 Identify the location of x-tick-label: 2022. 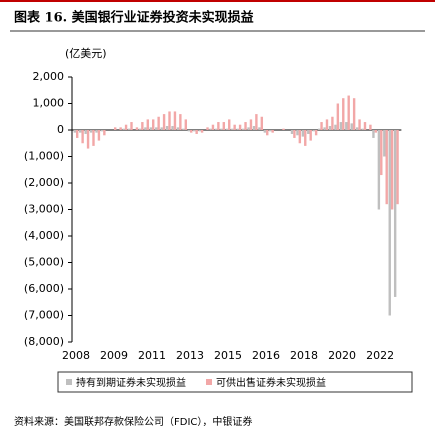
(380, 355).